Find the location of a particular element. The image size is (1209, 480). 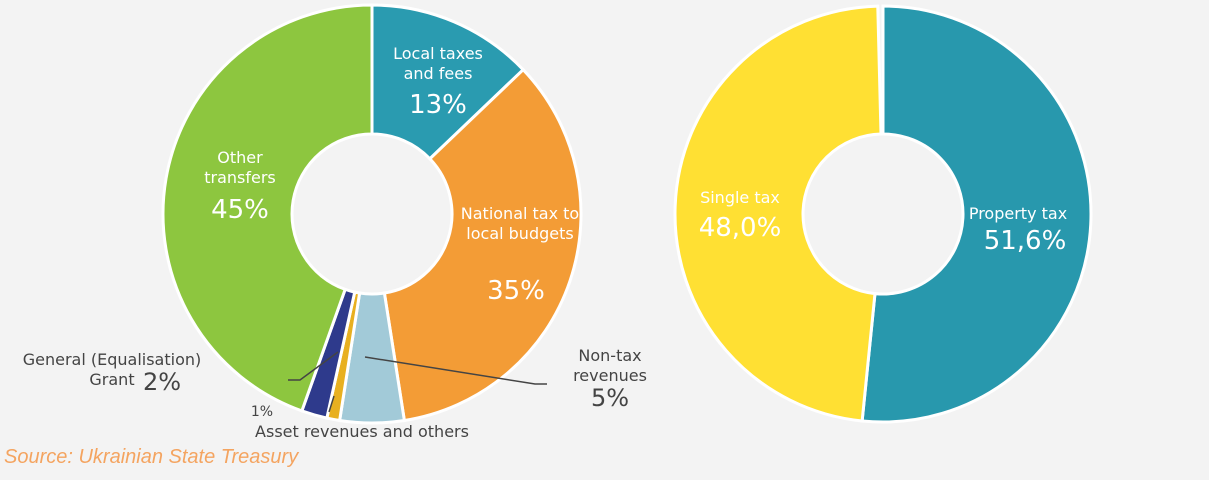

slice-value-label: 51,6% is located at coordinates (1025, 241).